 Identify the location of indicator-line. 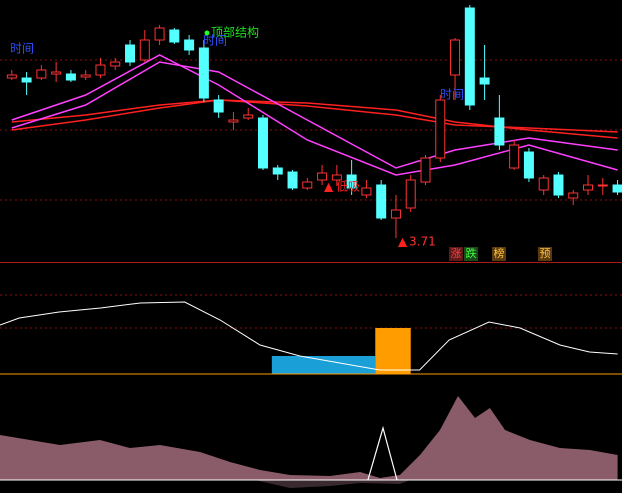
(309, 336).